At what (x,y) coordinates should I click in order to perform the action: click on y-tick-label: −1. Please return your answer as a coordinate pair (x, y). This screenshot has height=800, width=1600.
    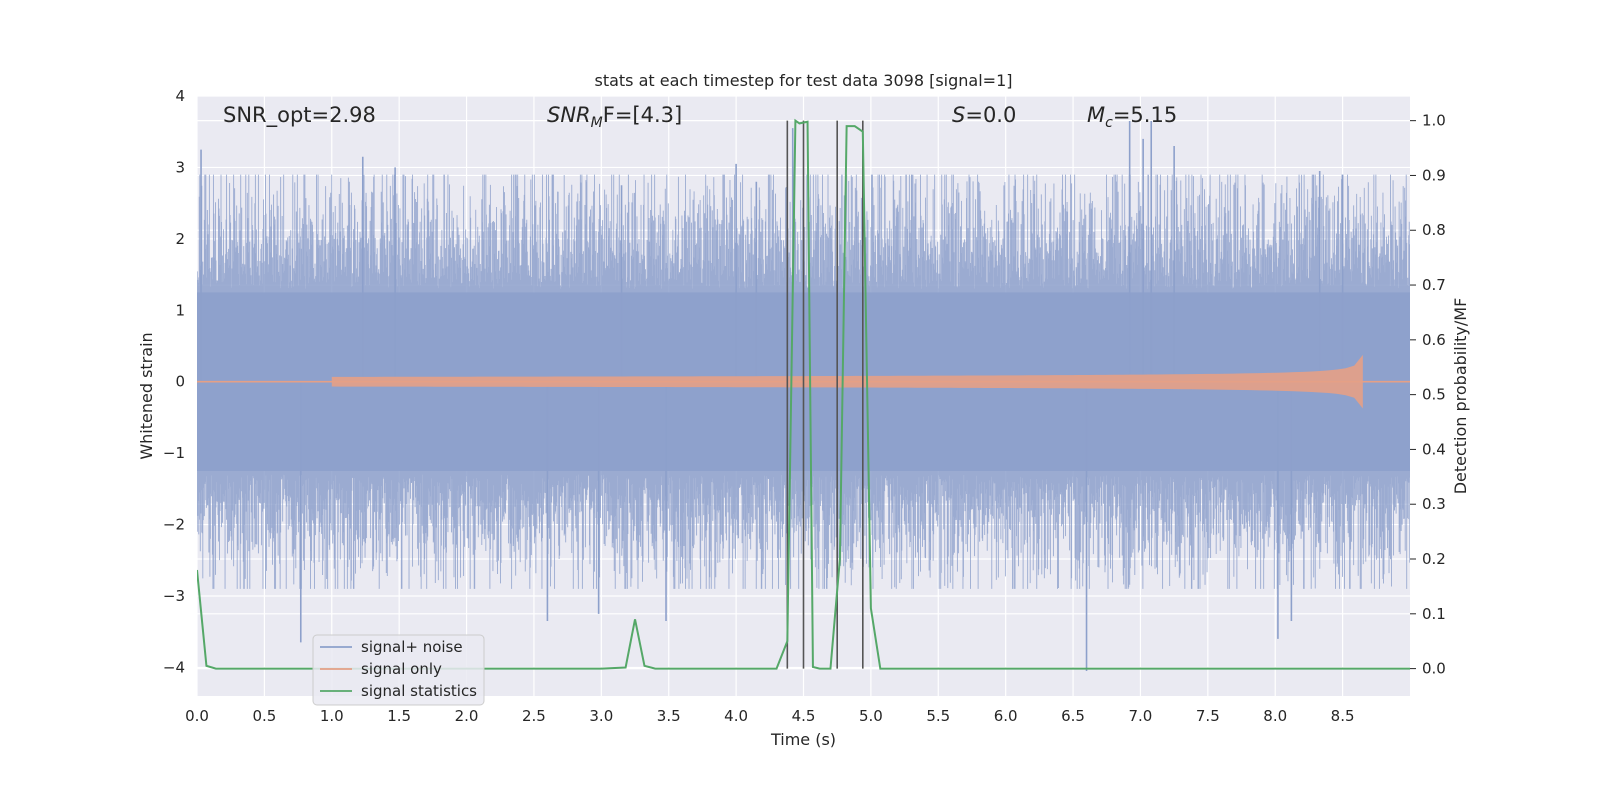
    Looking at the image, I should click on (174, 453).